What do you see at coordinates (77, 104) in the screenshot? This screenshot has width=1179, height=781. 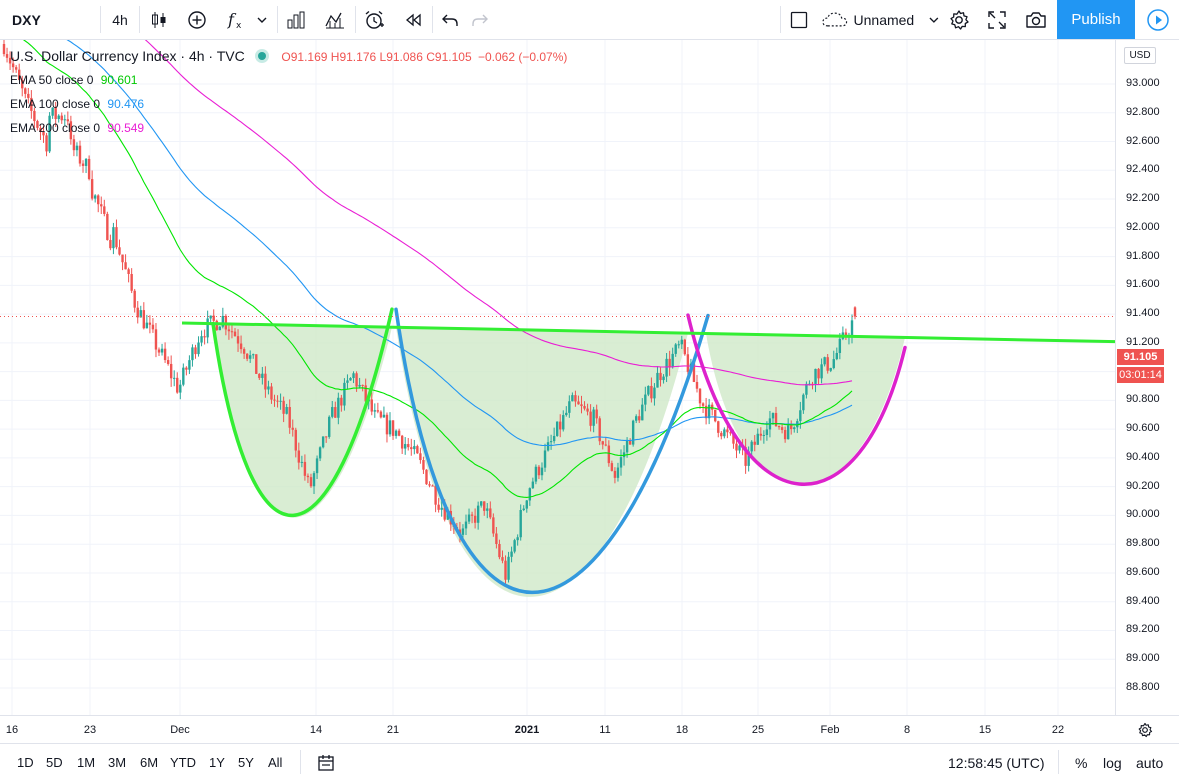 I see `legend-ema100: EMA 100 close 0 90.476` at bounding box center [77, 104].